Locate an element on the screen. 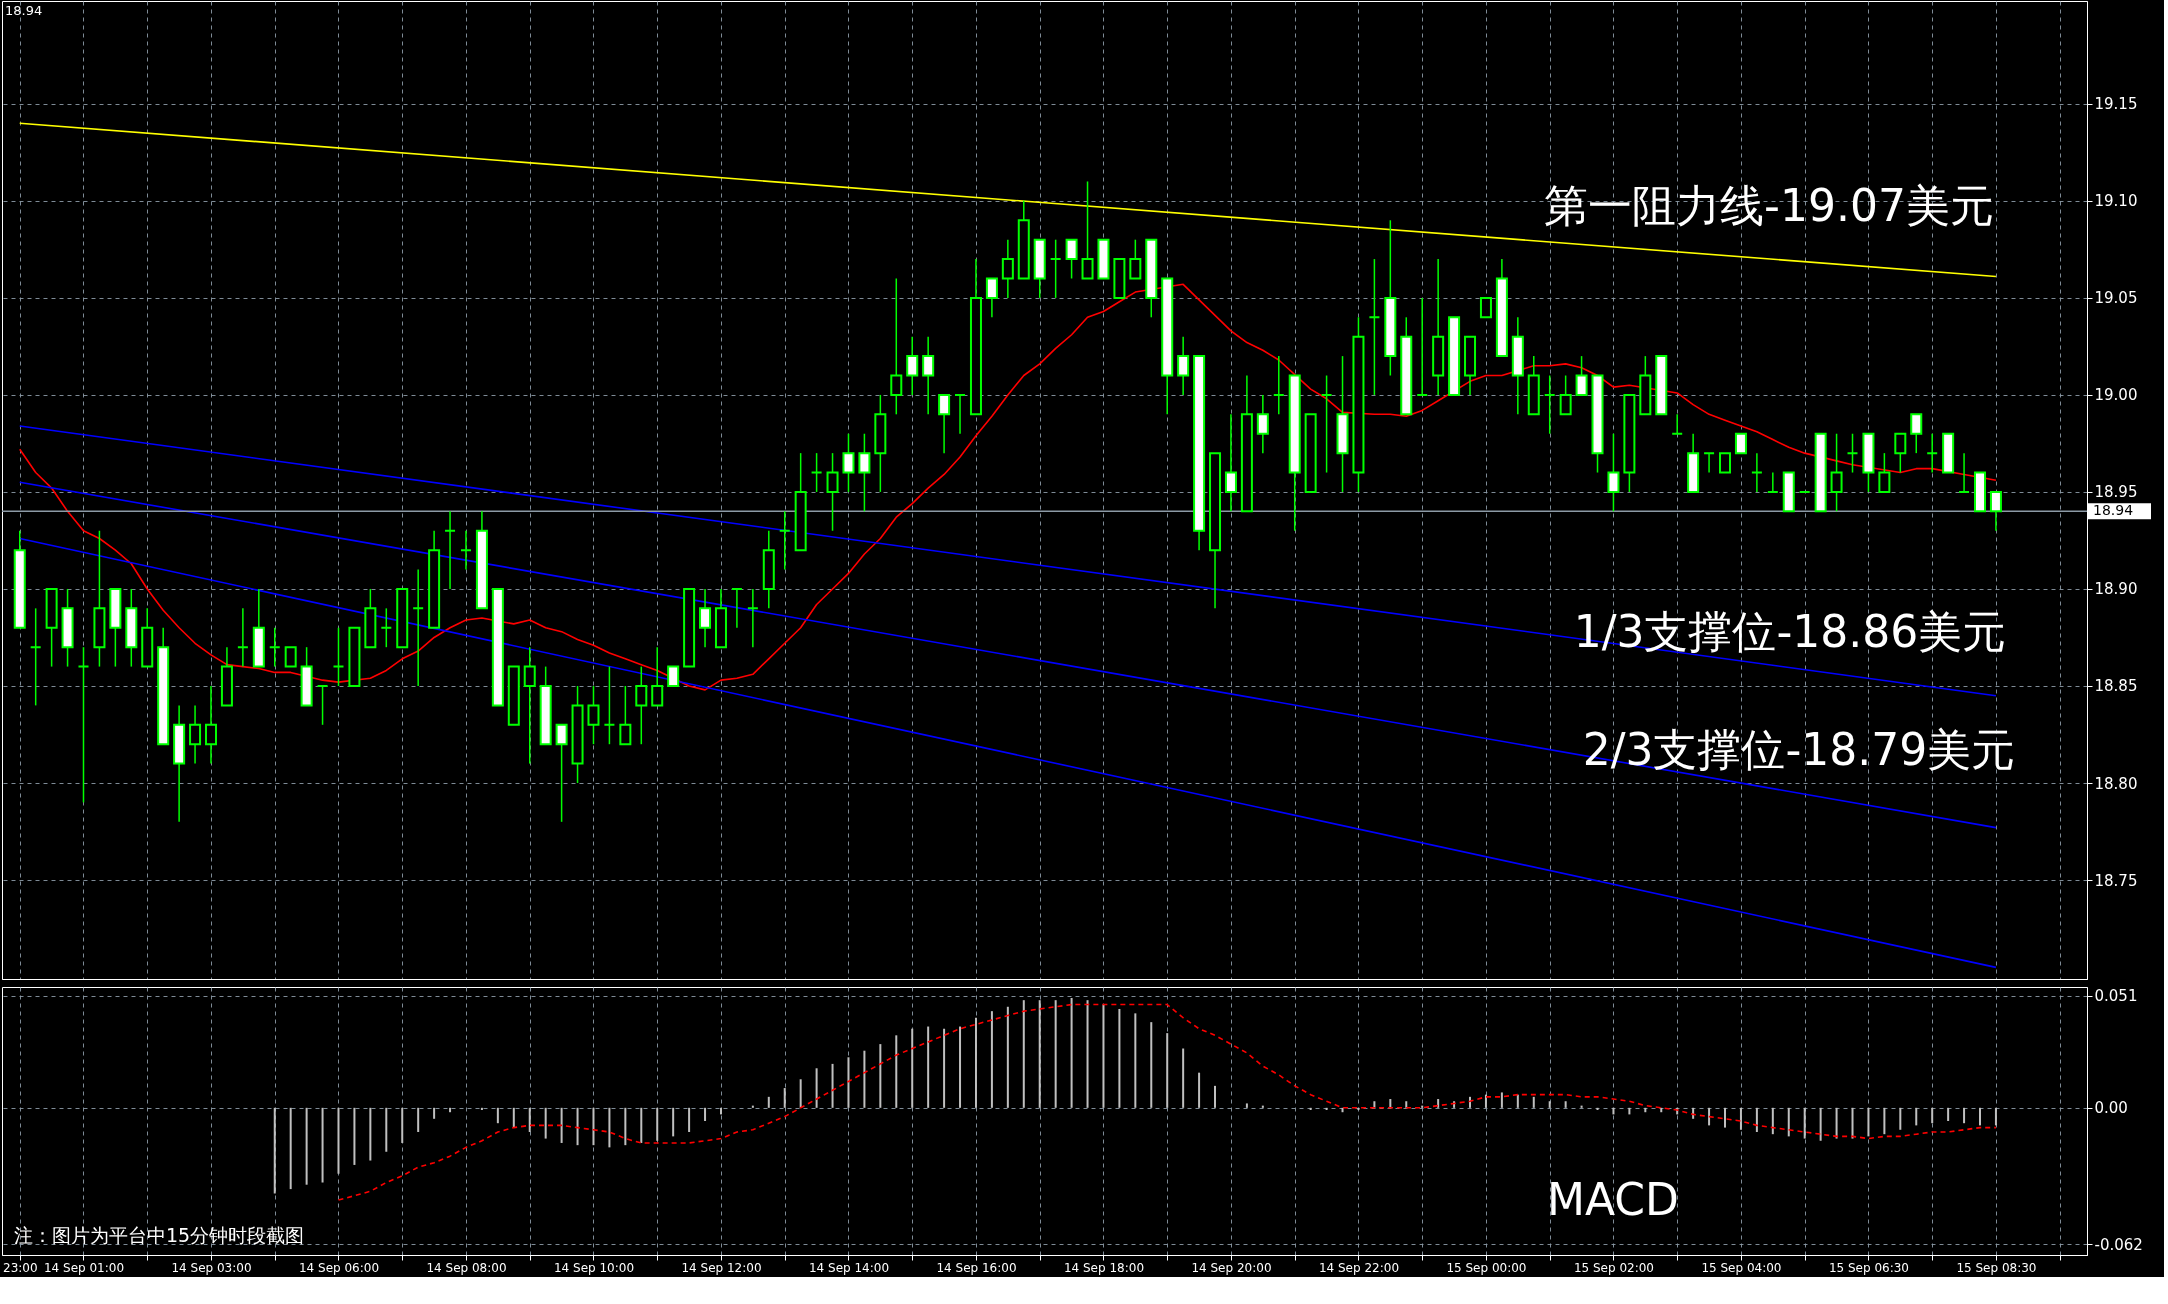 This screenshot has height=1304, width=2168. x-tick-label: 14 Sep 01:00 is located at coordinates (84, 1267).